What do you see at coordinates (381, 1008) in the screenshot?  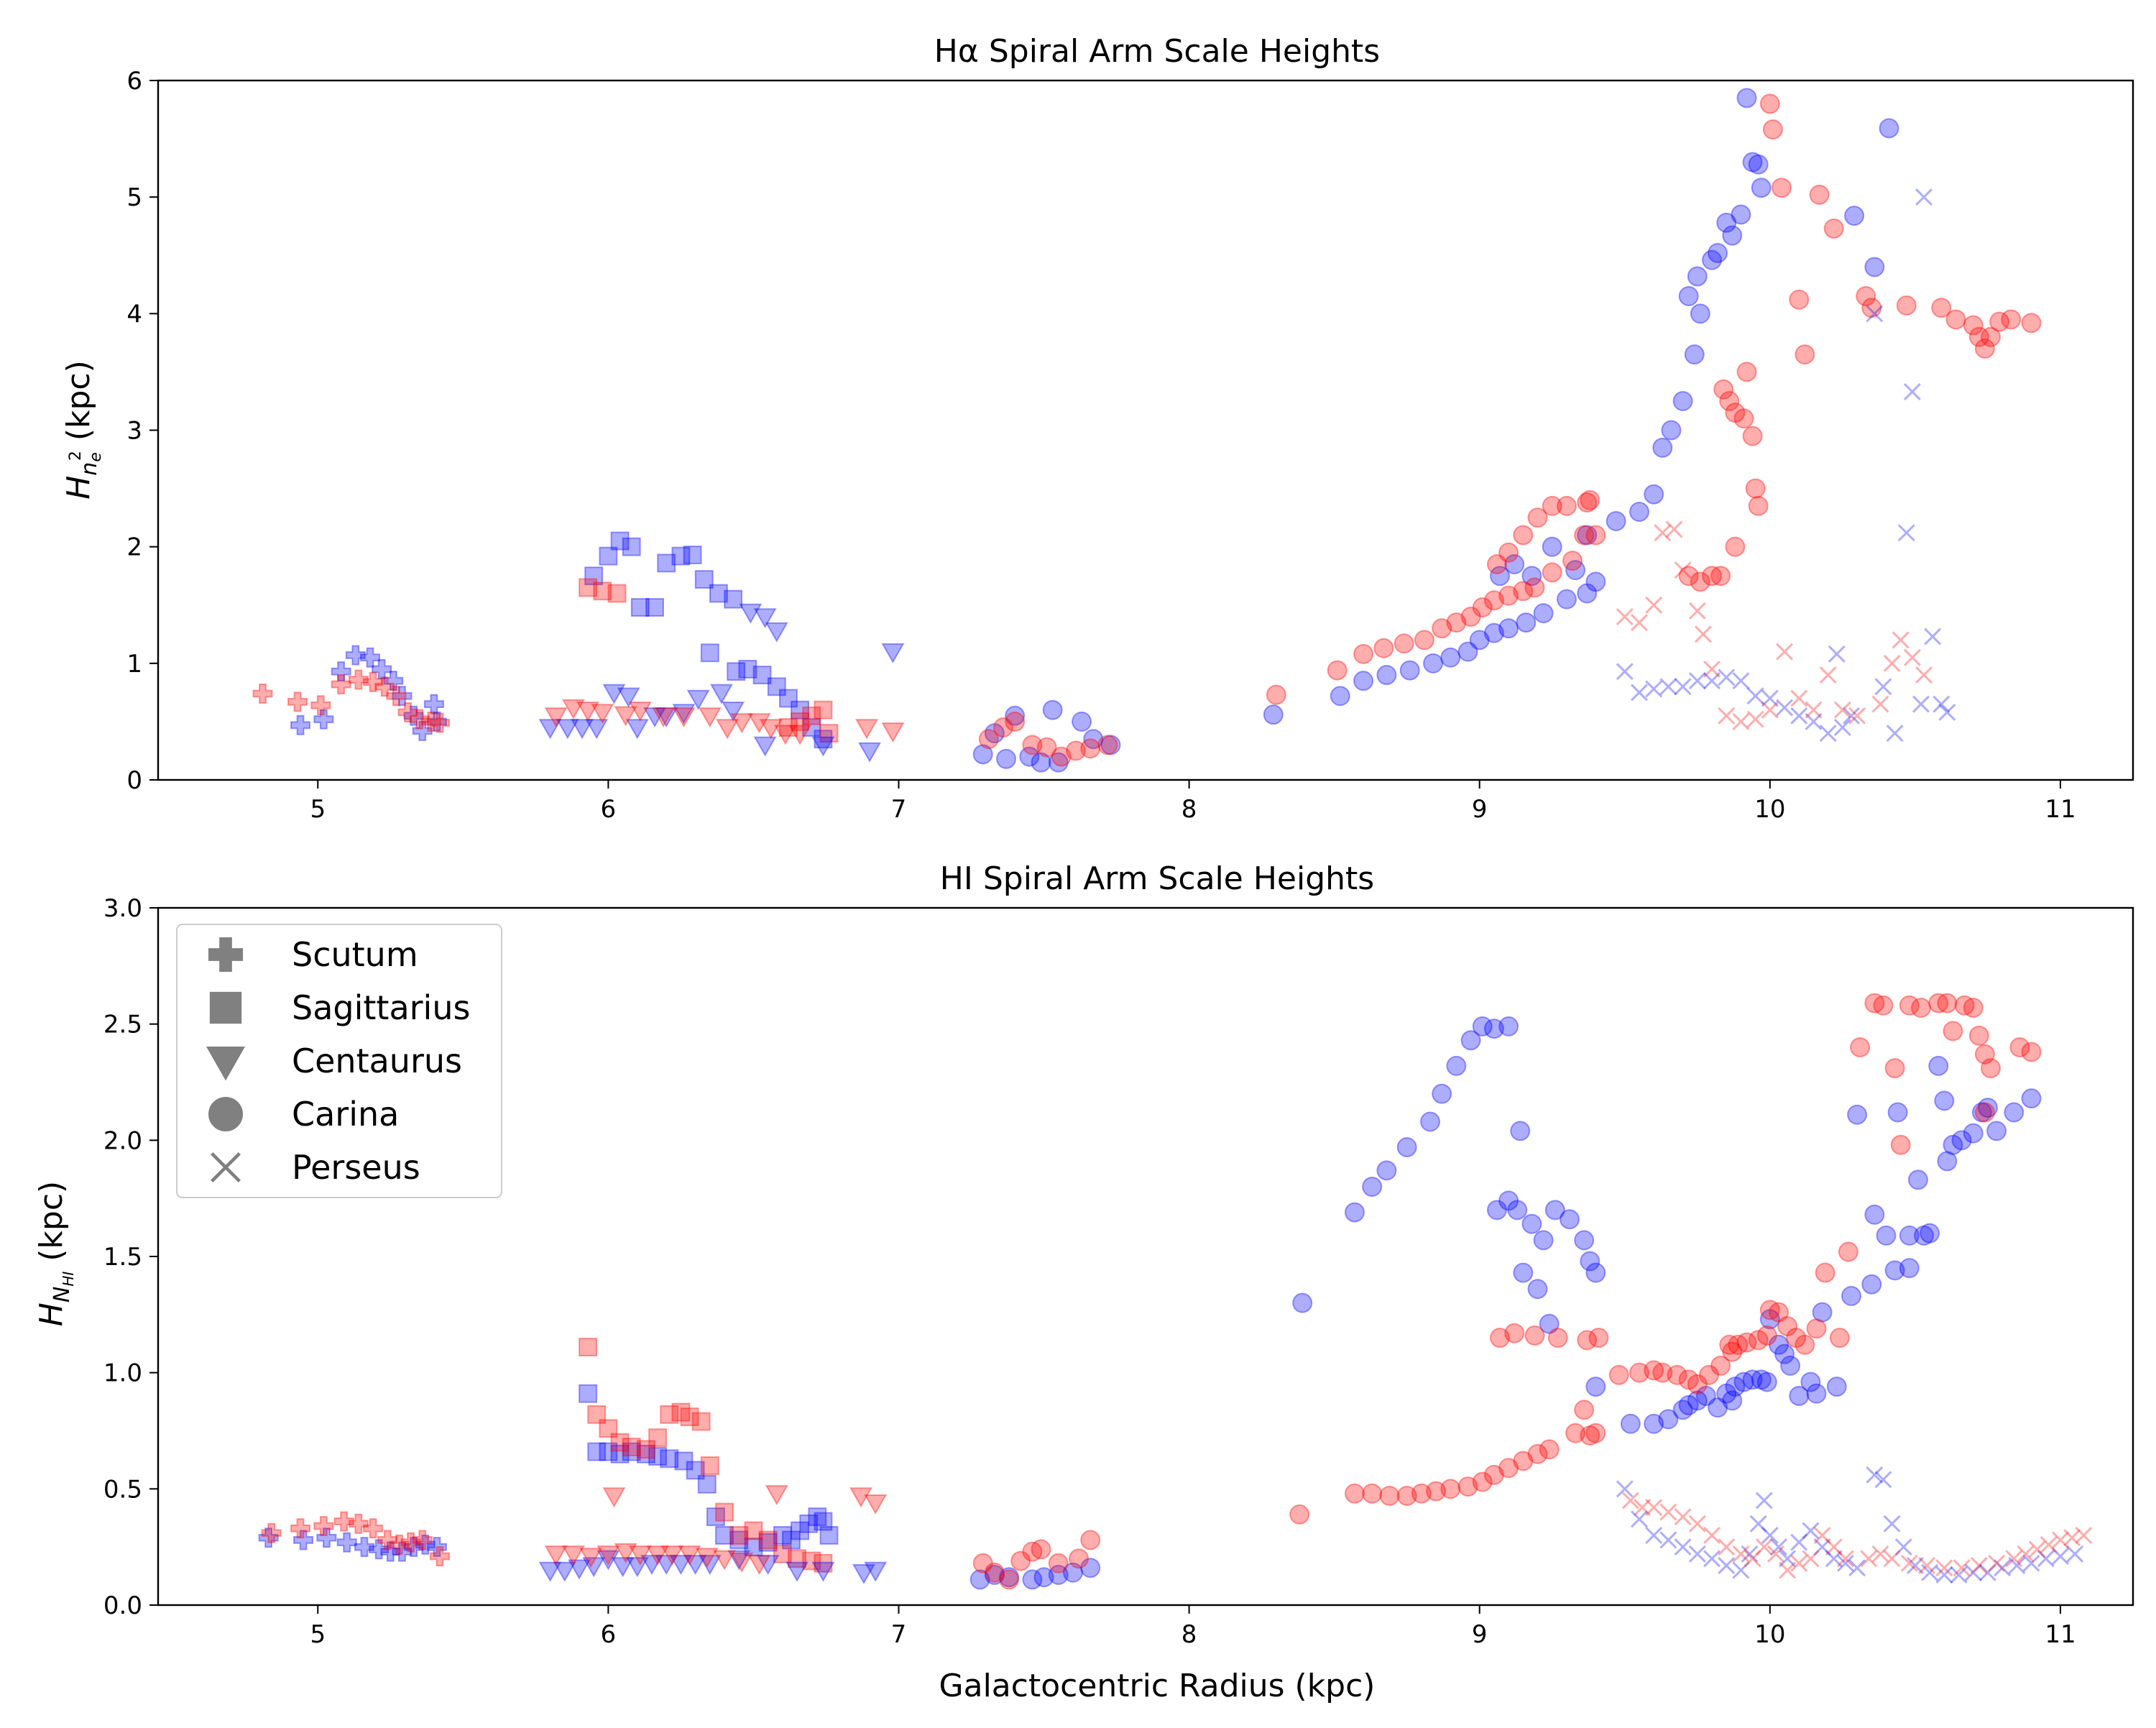 I see `legend-label: Sagittarius` at bounding box center [381, 1008].